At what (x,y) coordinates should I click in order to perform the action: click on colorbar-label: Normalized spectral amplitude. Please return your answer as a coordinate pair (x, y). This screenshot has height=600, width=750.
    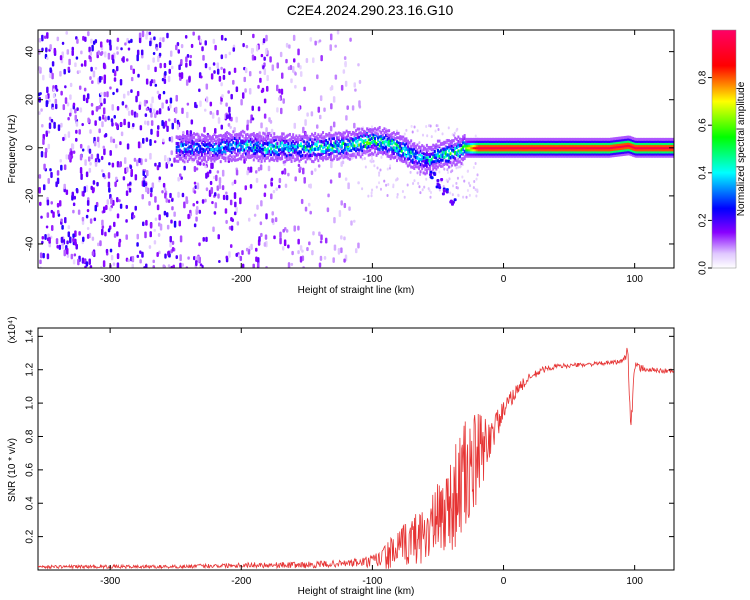
    Looking at the image, I should click on (741, 148).